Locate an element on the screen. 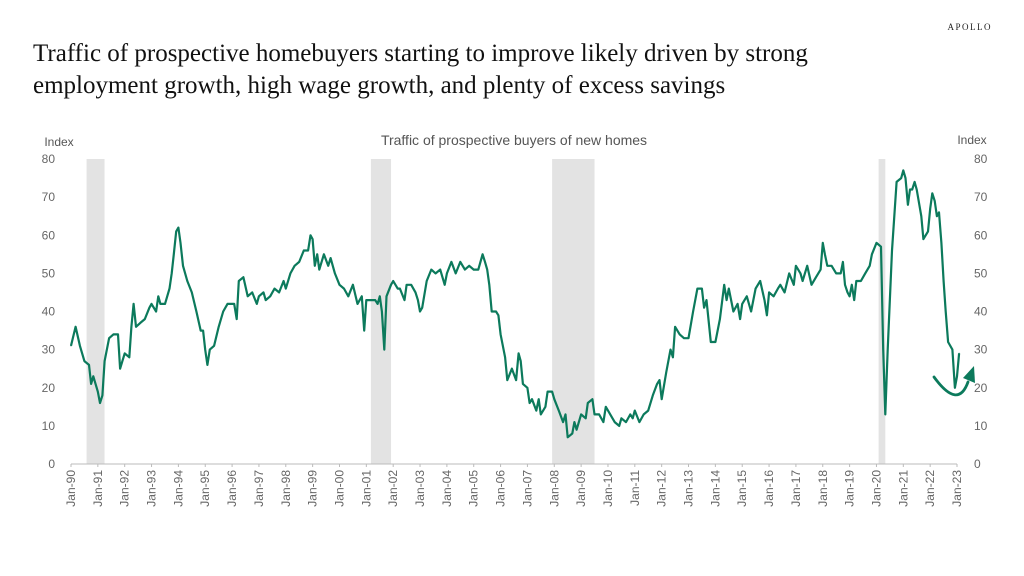 Image resolution: width=1024 pixels, height=576 pixels. y-tick-label-right: 30 is located at coordinates (981, 350).